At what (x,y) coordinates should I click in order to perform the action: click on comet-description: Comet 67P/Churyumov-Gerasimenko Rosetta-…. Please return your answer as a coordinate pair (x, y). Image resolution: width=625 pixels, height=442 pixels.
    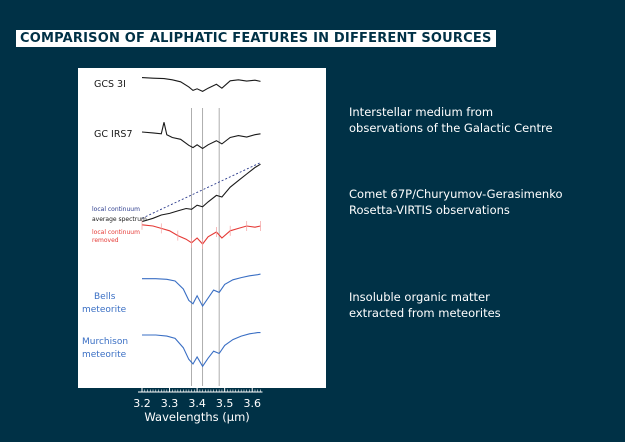
    Looking at the image, I should click on (456, 202).